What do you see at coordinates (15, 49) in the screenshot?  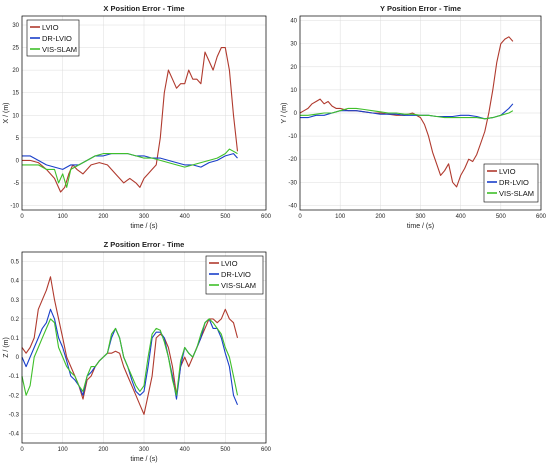 I see `y-tick-label: 25` at bounding box center [15, 49].